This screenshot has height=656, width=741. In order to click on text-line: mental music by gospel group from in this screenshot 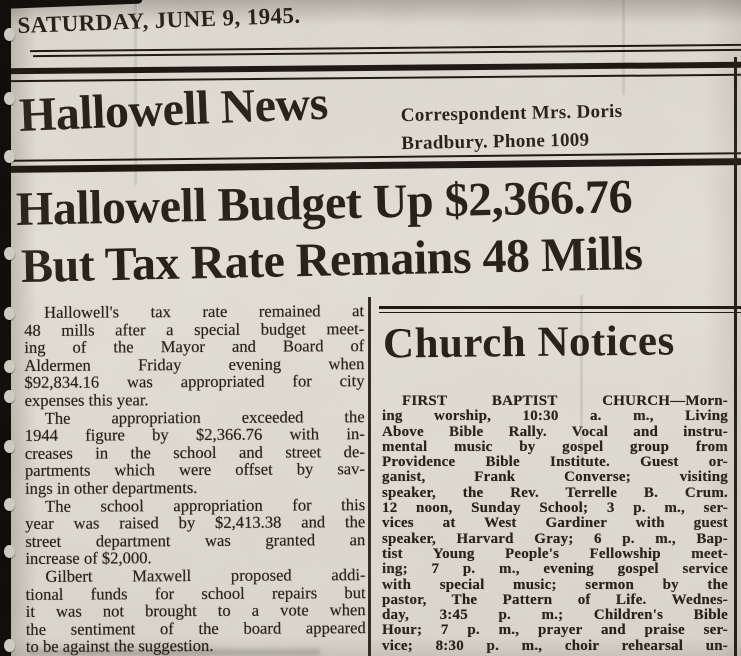, I will do `click(555, 446)`.